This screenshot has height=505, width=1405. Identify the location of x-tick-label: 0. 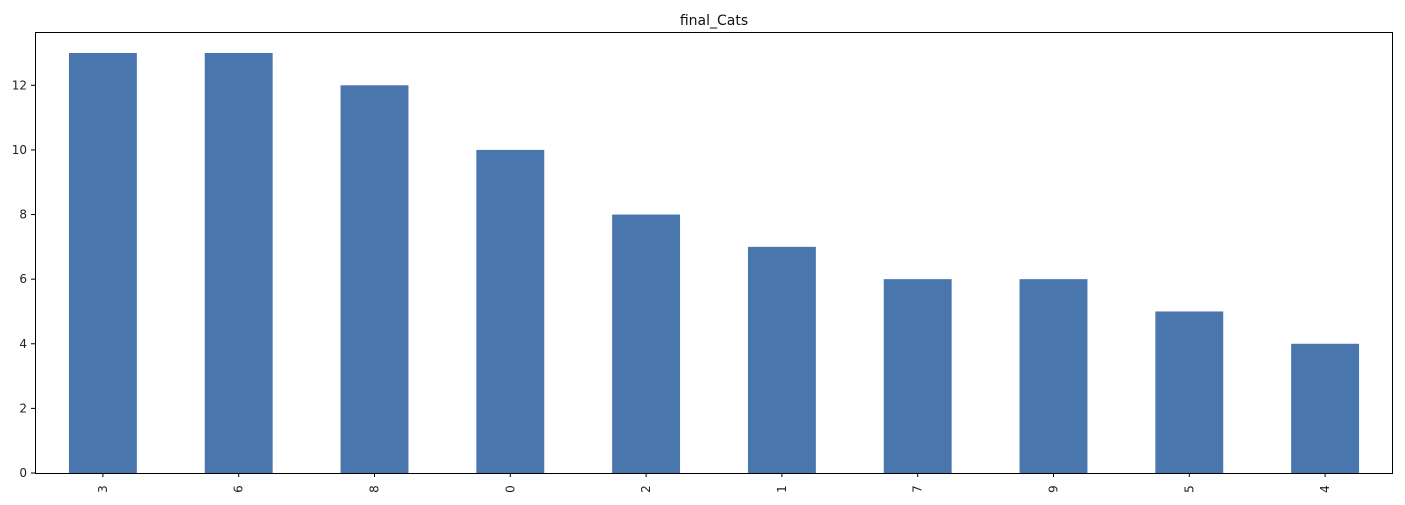
(510, 489).